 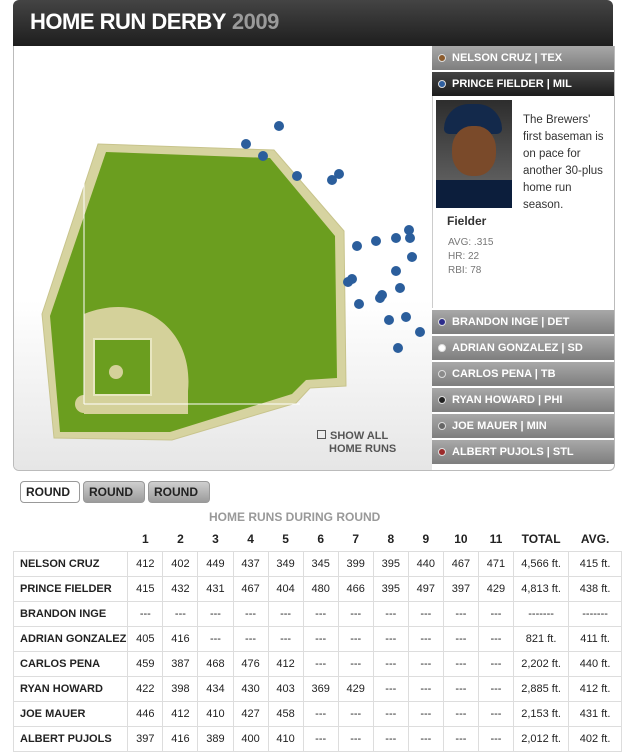 I want to click on player-tab-brandon-inge: BRANDON INGE | DET, so click(x=523, y=322).